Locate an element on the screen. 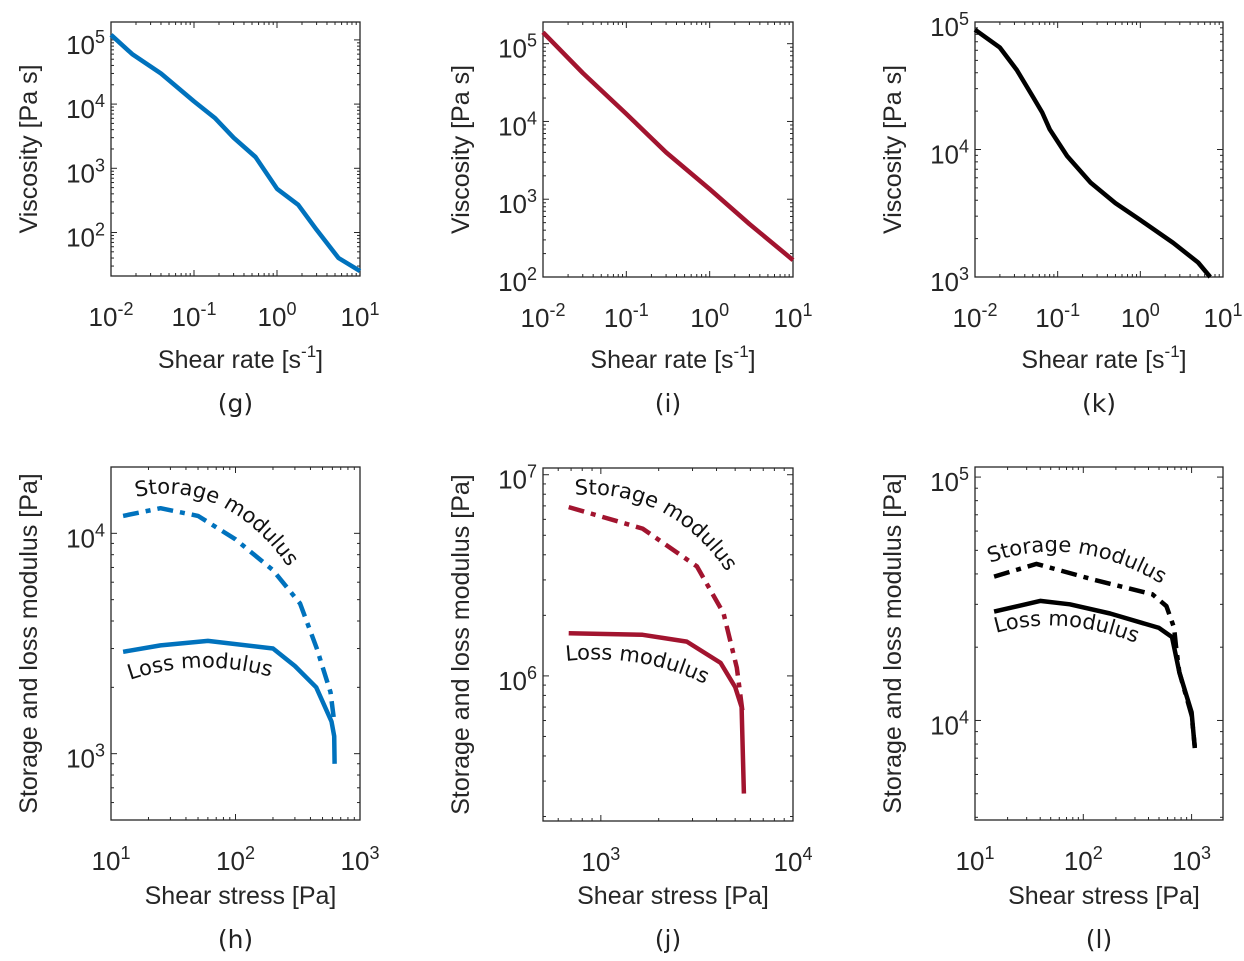  x-tick-label: 10³ is located at coordinates (360, 859).